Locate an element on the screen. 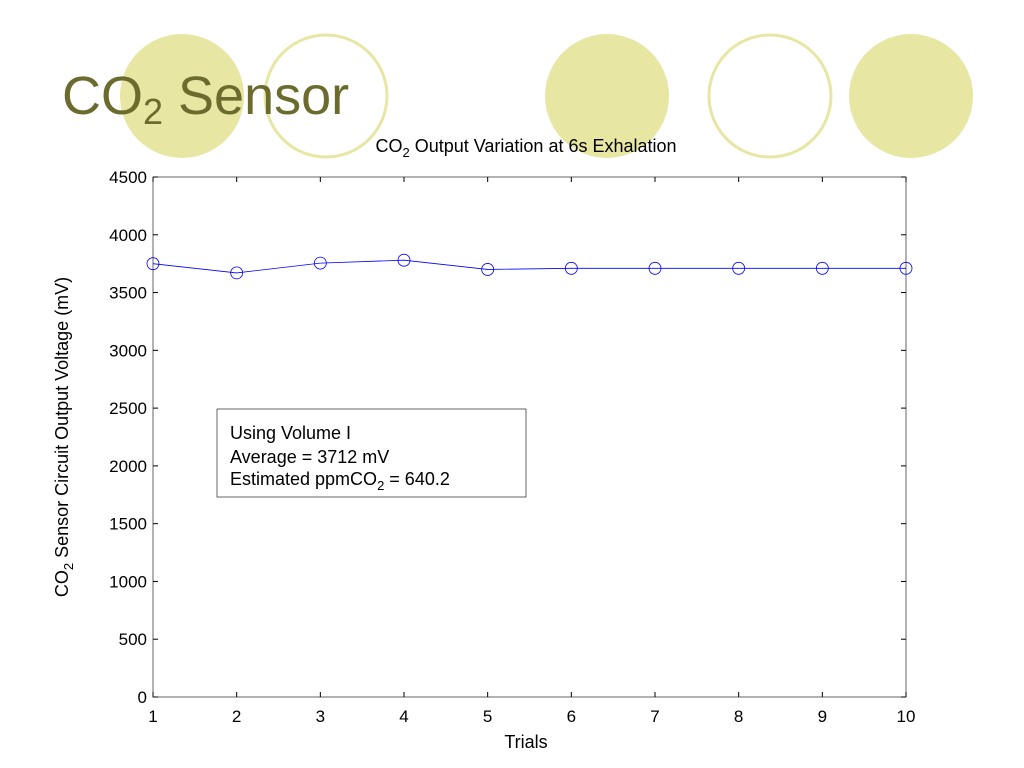 The image size is (1024, 768). slide-title: CO2 Sensor is located at coordinates (206, 97).